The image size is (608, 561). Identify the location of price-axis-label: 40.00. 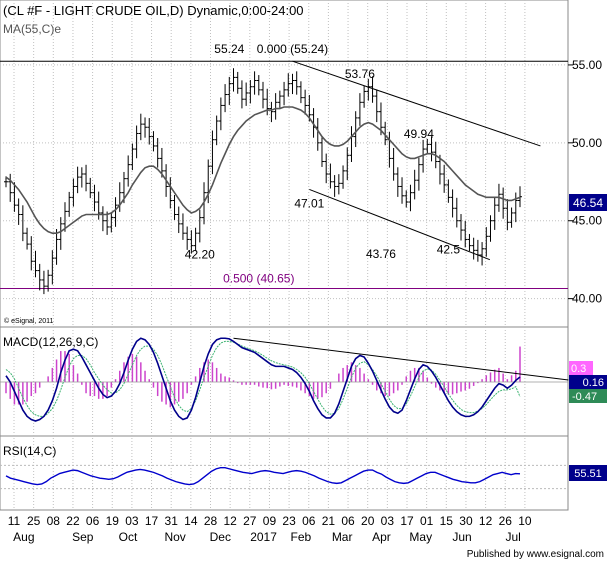
(587, 299).